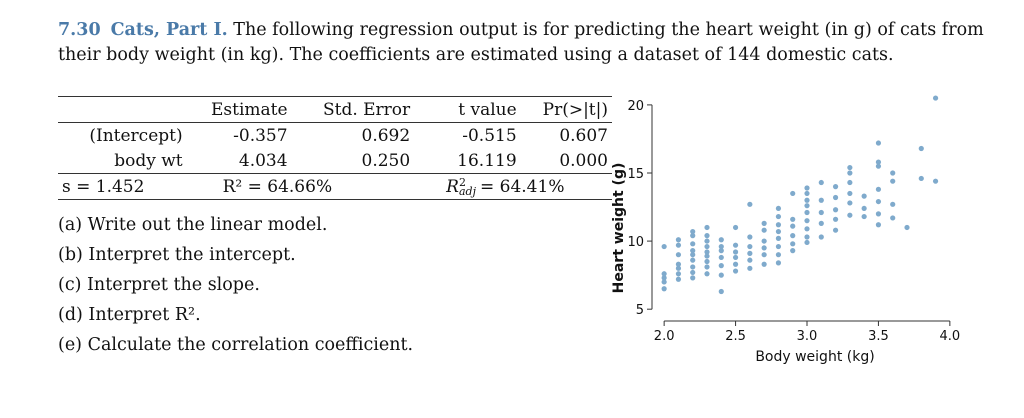 The height and width of the screenshot is (418, 1024). I want to click on t-value-cell: -0.515, so click(489, 135).